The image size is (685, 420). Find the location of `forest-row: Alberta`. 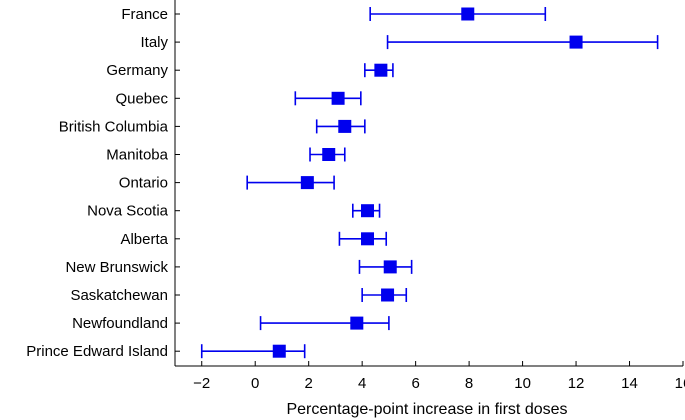

forest-row: Alberta is located at coordinates (254, 239).